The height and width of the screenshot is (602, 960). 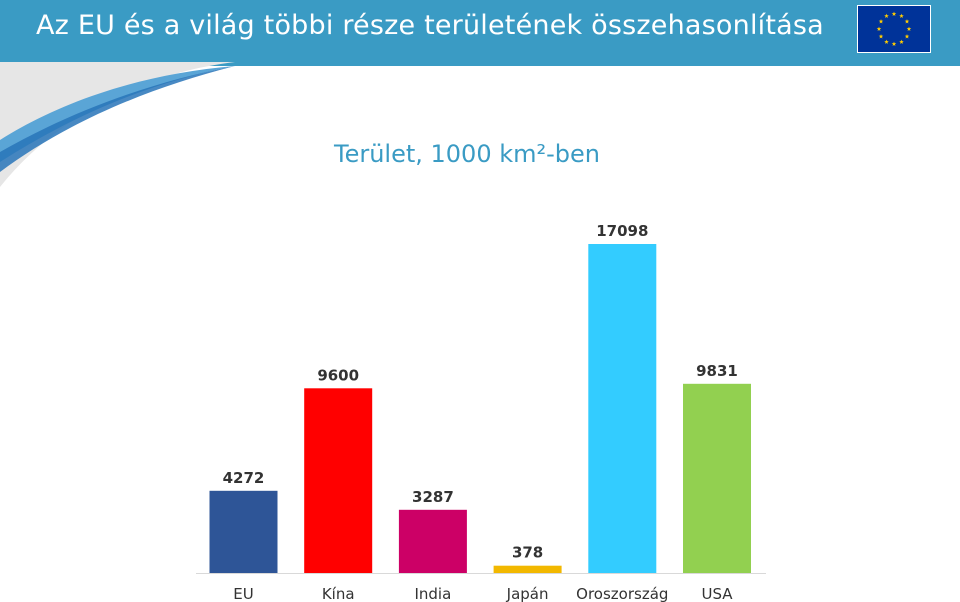 I want to click on x-tick-label-3: Japán, so click(x=527, y=593).